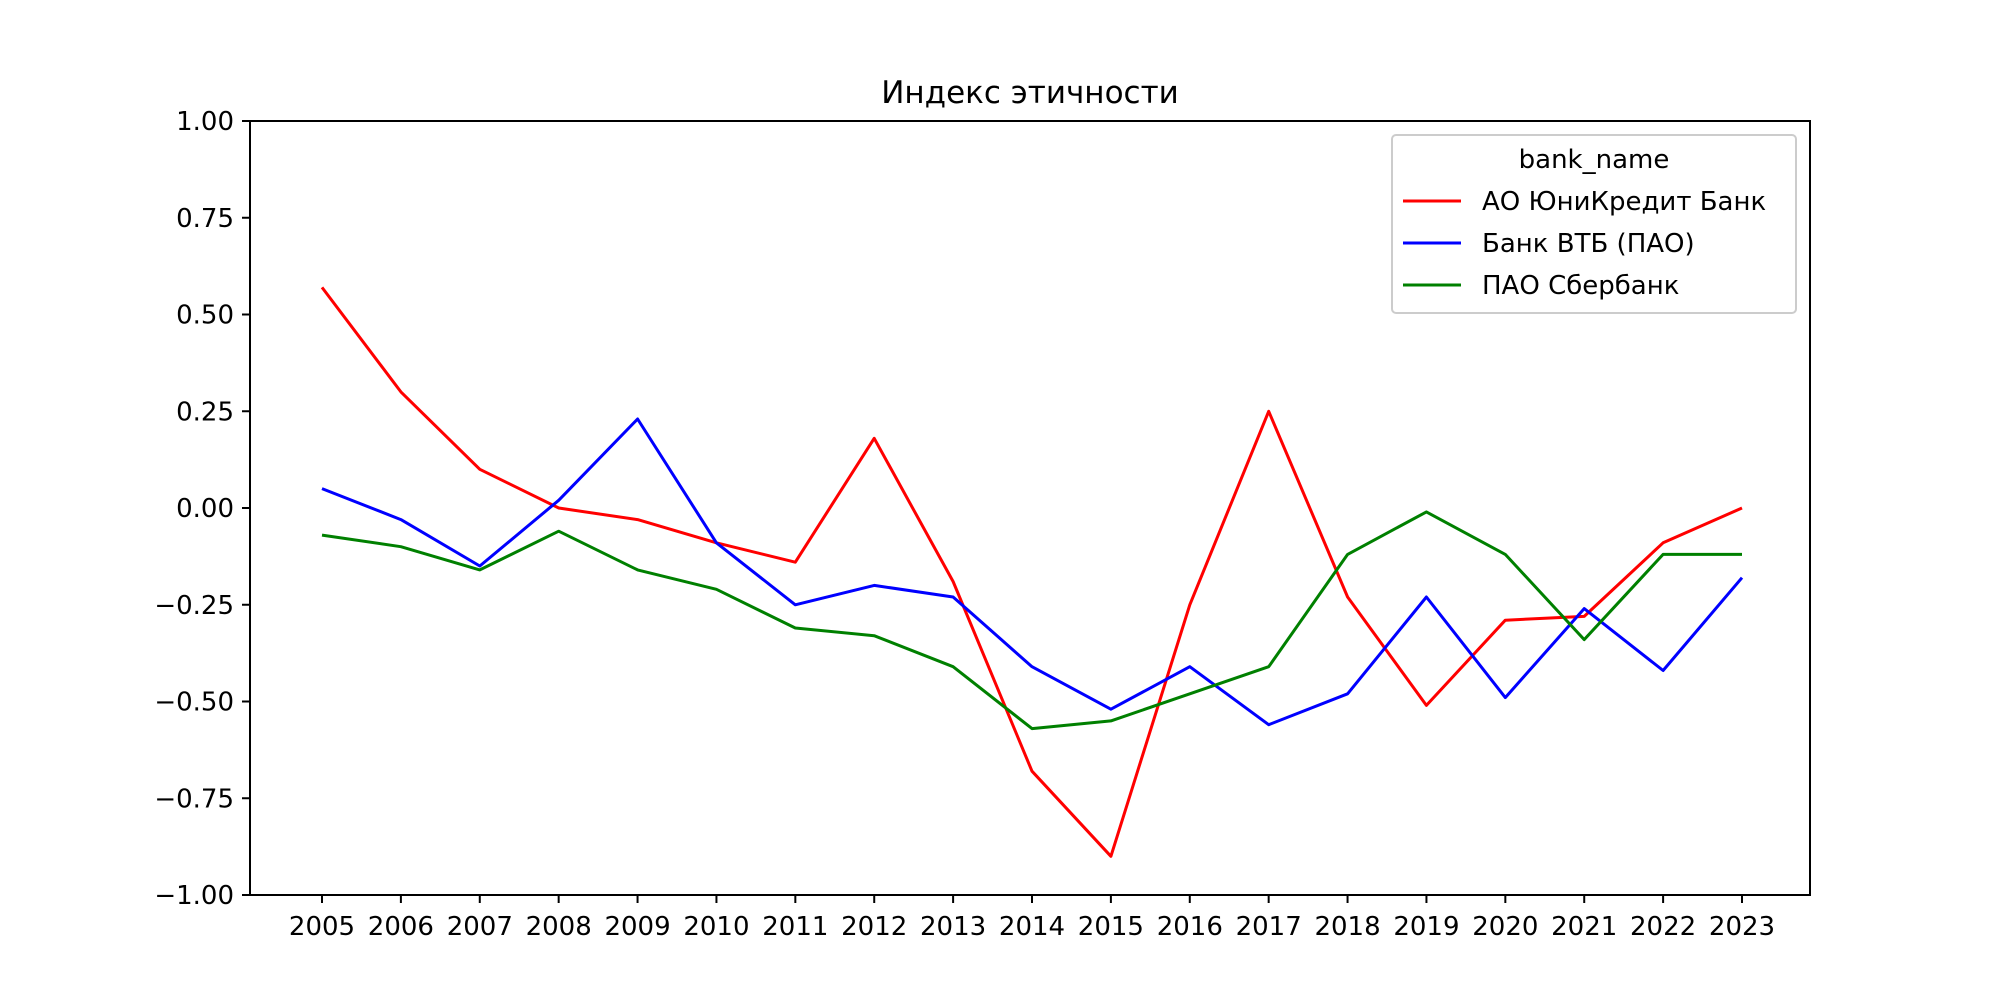 Image resolution: width=2000 pixels, height=1000 pixels. What do you see at coordinates (637, 927) in the screenshot?
I see `x-tick-label: 2009` at bounding box center [637, 927].